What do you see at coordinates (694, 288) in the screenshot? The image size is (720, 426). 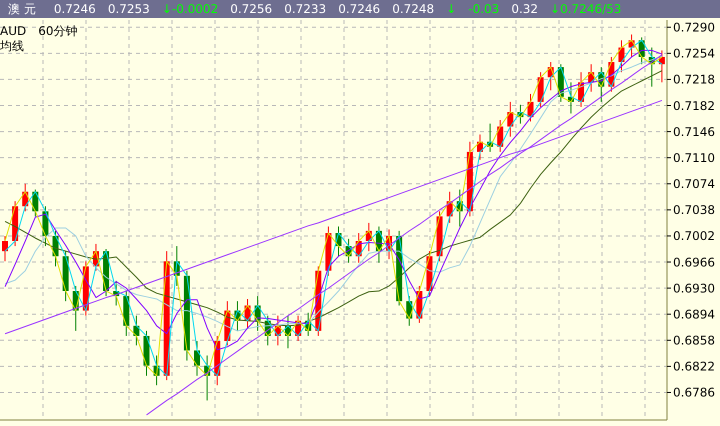 I see `y-tick-label: 0.6930` at bounding box center [694, 288].